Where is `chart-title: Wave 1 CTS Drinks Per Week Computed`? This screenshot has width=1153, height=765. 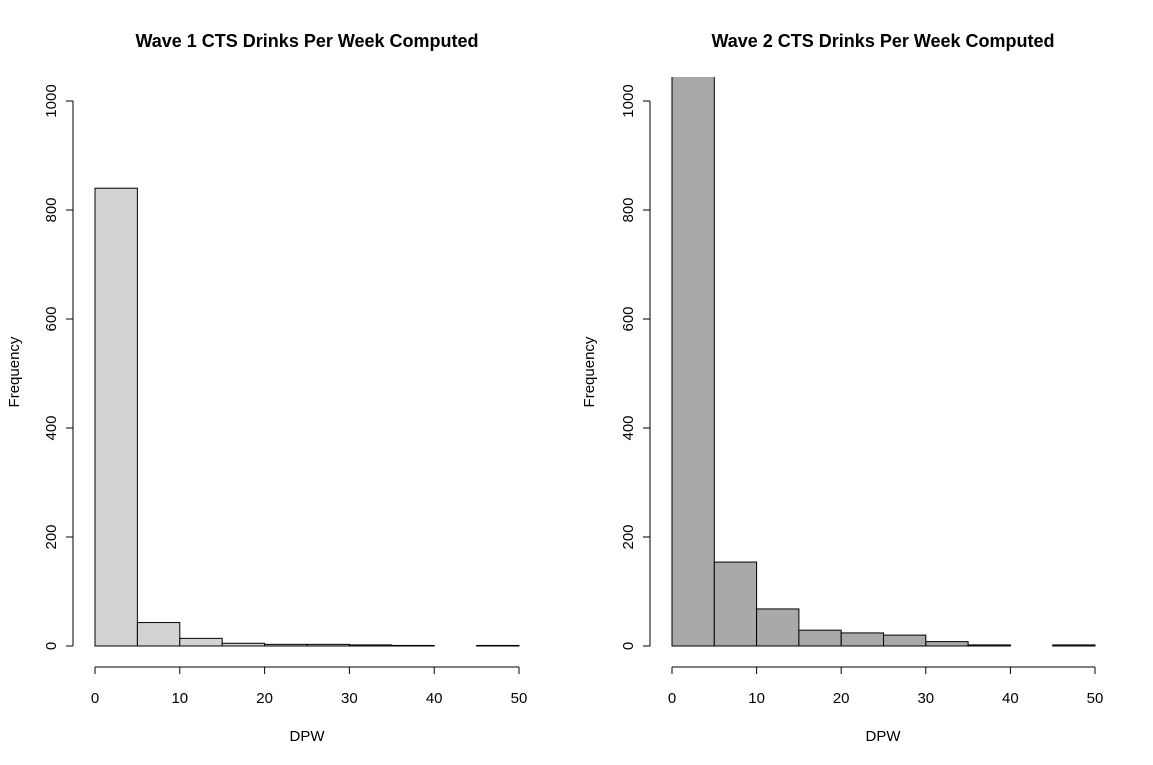 chart-title: Wave 1 CTS Drinks Per Week Computed is located at coordinates (306, 41).